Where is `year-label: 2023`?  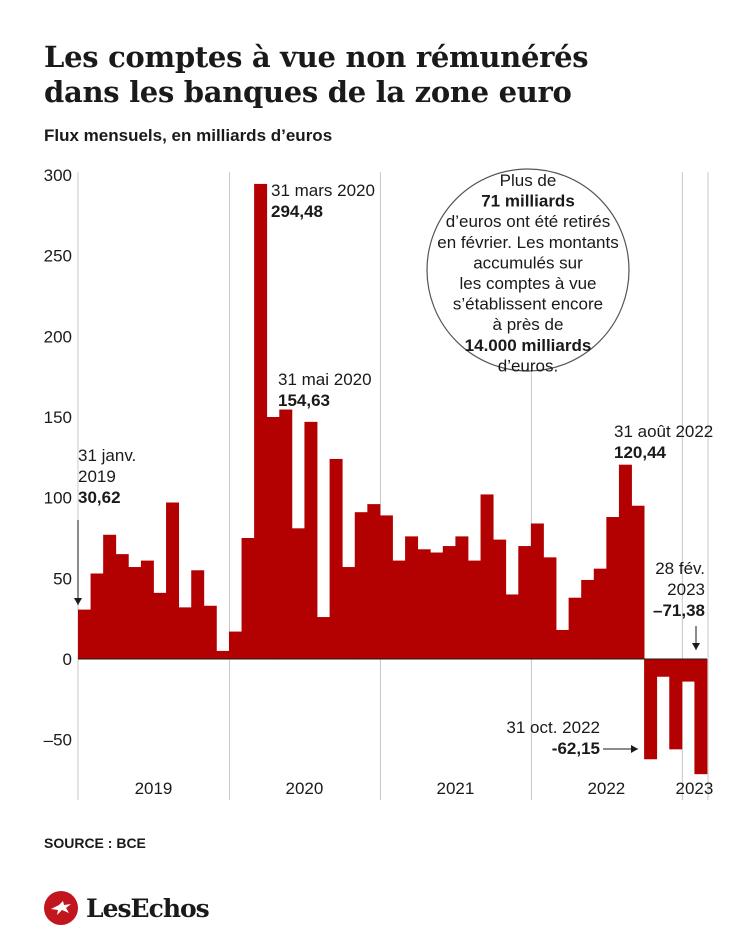
year-label: 2023 is located at coordinates (695, 788).